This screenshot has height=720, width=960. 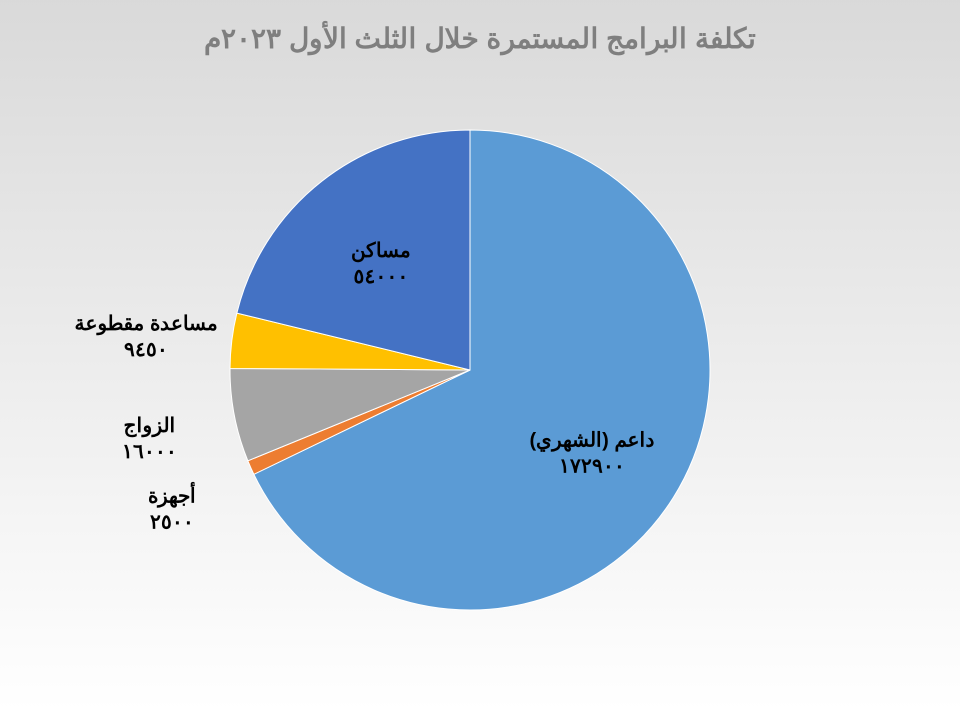 What do you see at coordinates (172, 495) in the screenshot?
I see `slice-label: أجهزة` at bounding box center [172, 495].